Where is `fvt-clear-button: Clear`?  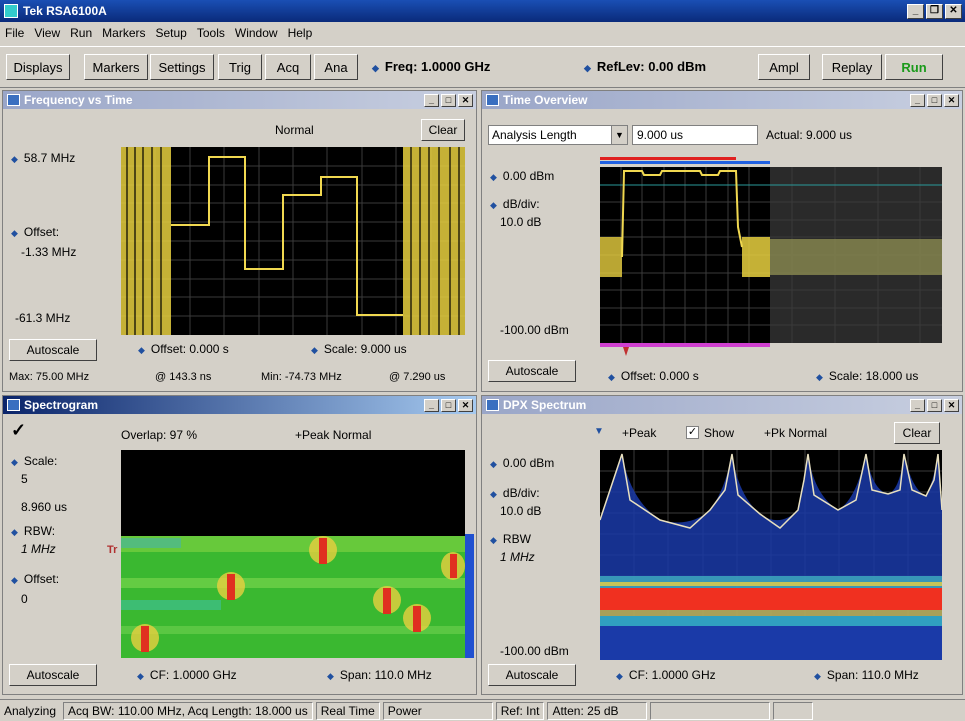 fvt-clear-button: Clear is located at coordinates (443, 130).